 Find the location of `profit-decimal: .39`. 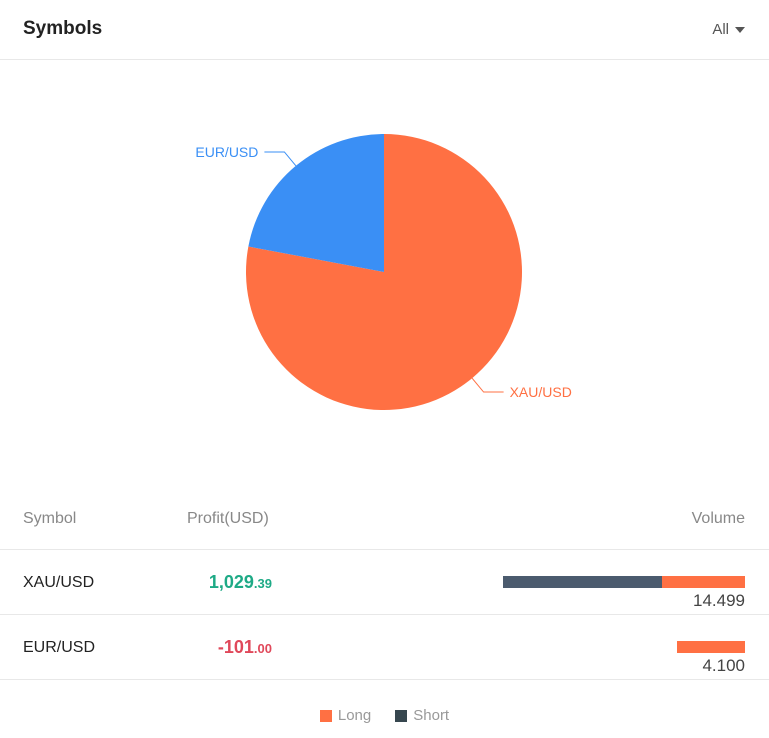

profit-decimal: .39 is located at coordinates (262, 583).